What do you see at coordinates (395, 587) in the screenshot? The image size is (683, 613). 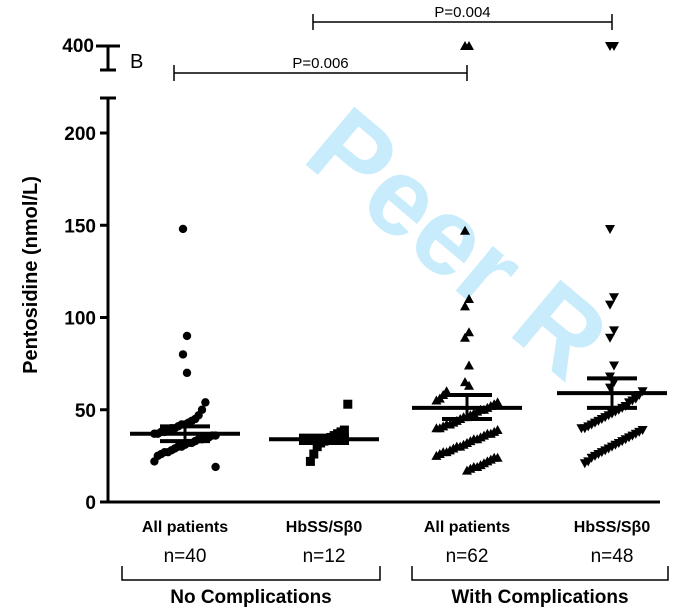 I see `group-brackets: No Complications With Complications` at bounding box center [395, 587].